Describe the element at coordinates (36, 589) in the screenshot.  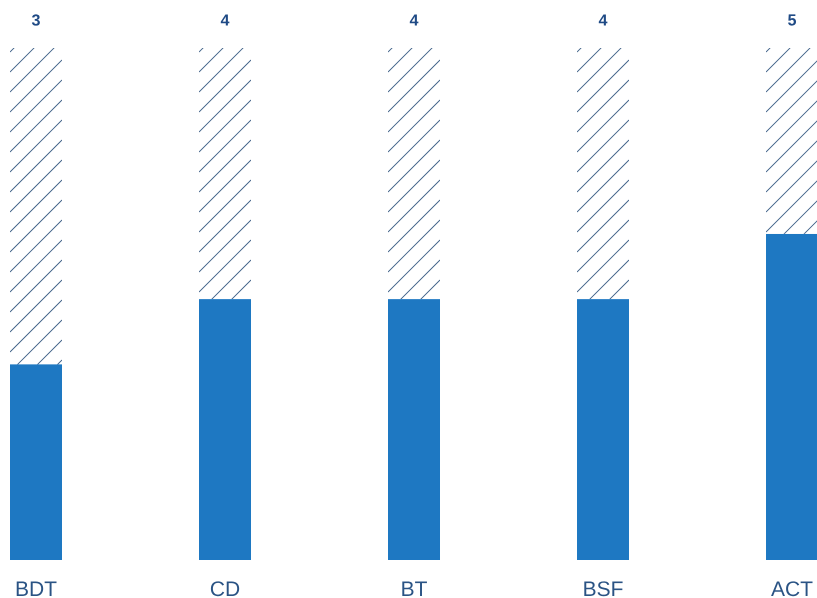
I see `x-tick-label: BDT` at that location.